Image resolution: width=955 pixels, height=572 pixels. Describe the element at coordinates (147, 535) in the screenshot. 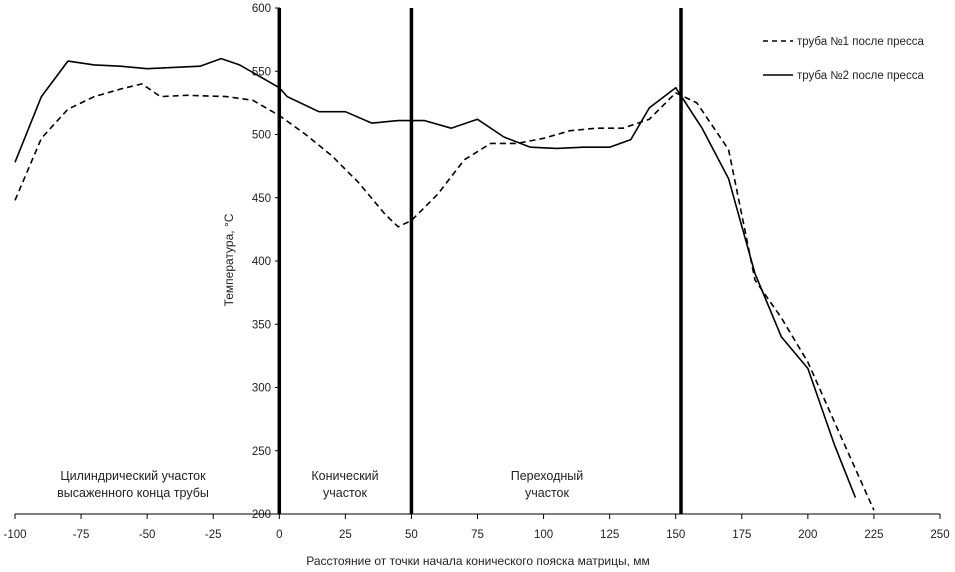

I see `x-tick-label: -50` at that location.